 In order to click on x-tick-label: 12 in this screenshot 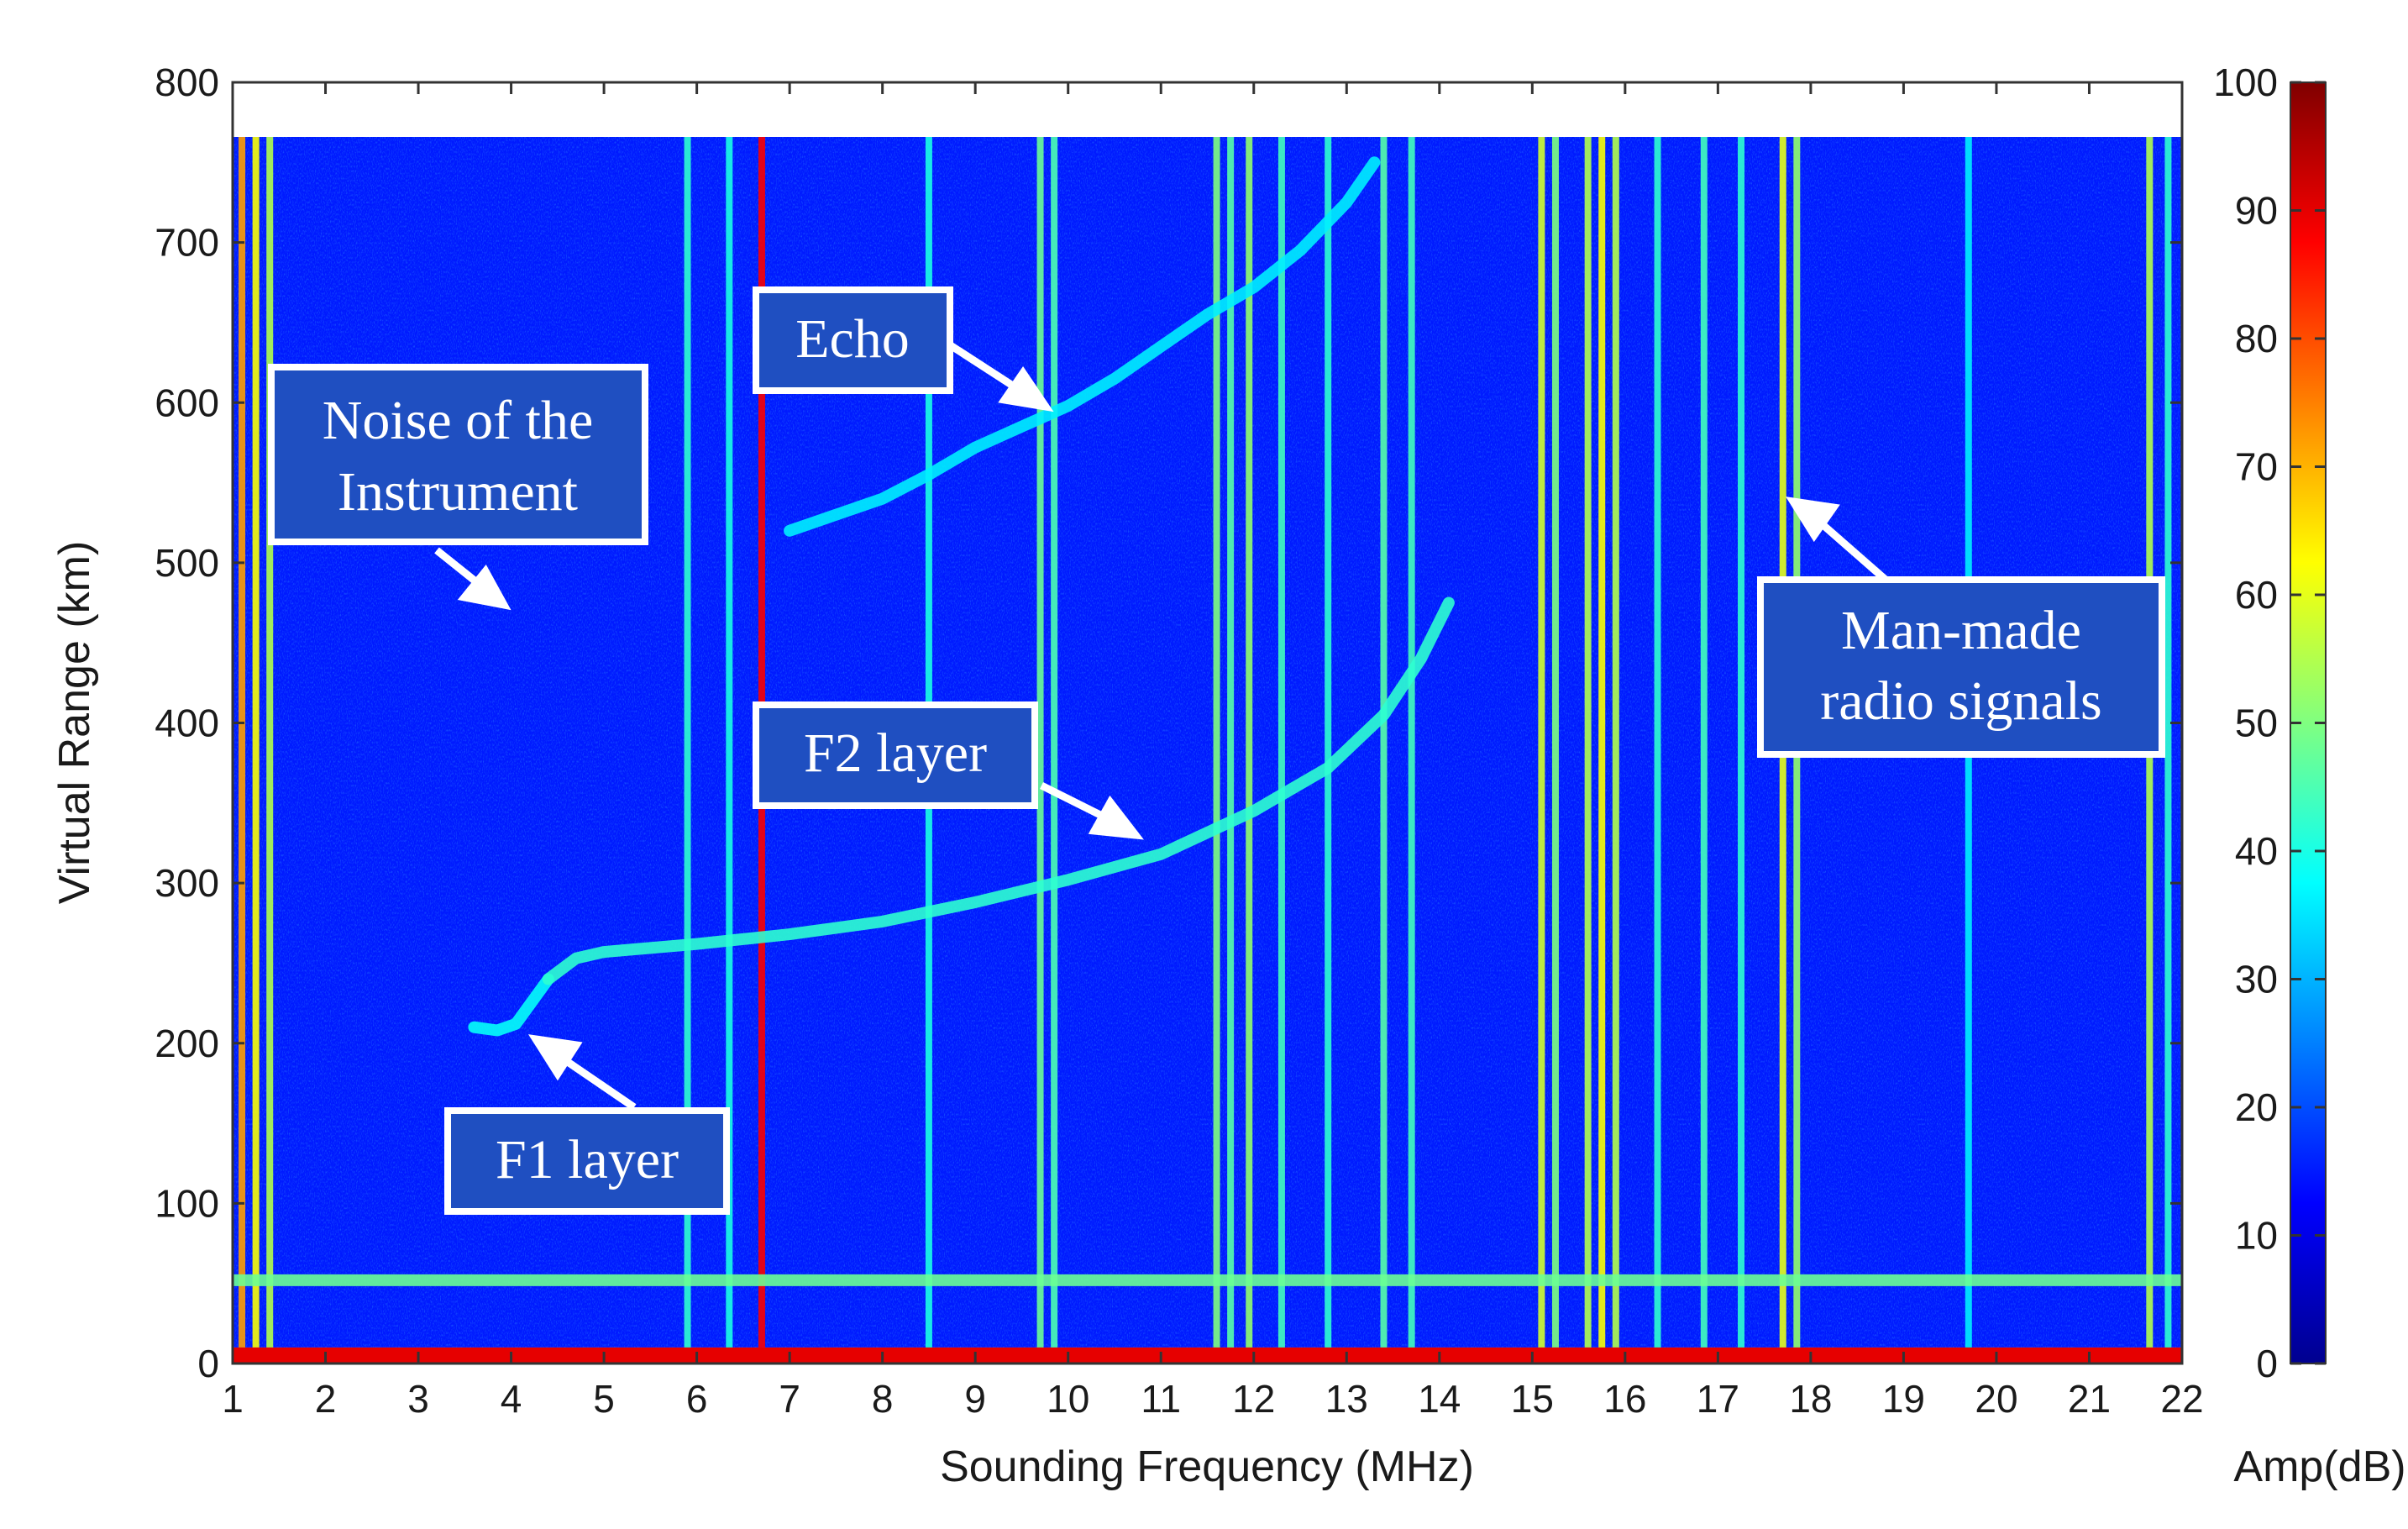, I will do `click(1253, 1399)`.